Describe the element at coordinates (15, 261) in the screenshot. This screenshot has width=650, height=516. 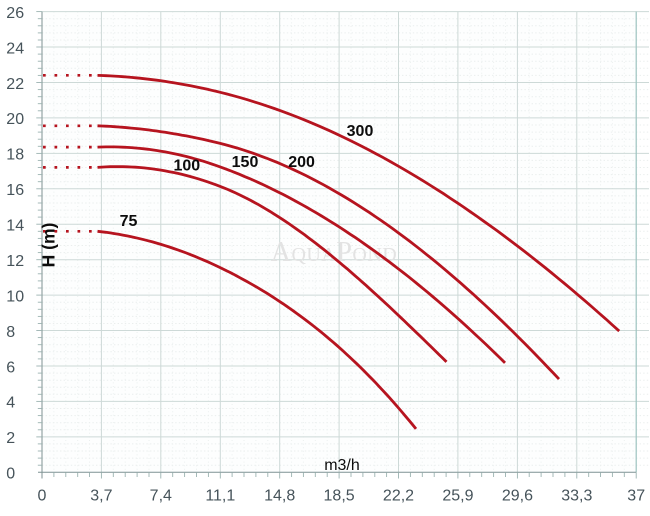
I see `svg-text: 12` at that location.